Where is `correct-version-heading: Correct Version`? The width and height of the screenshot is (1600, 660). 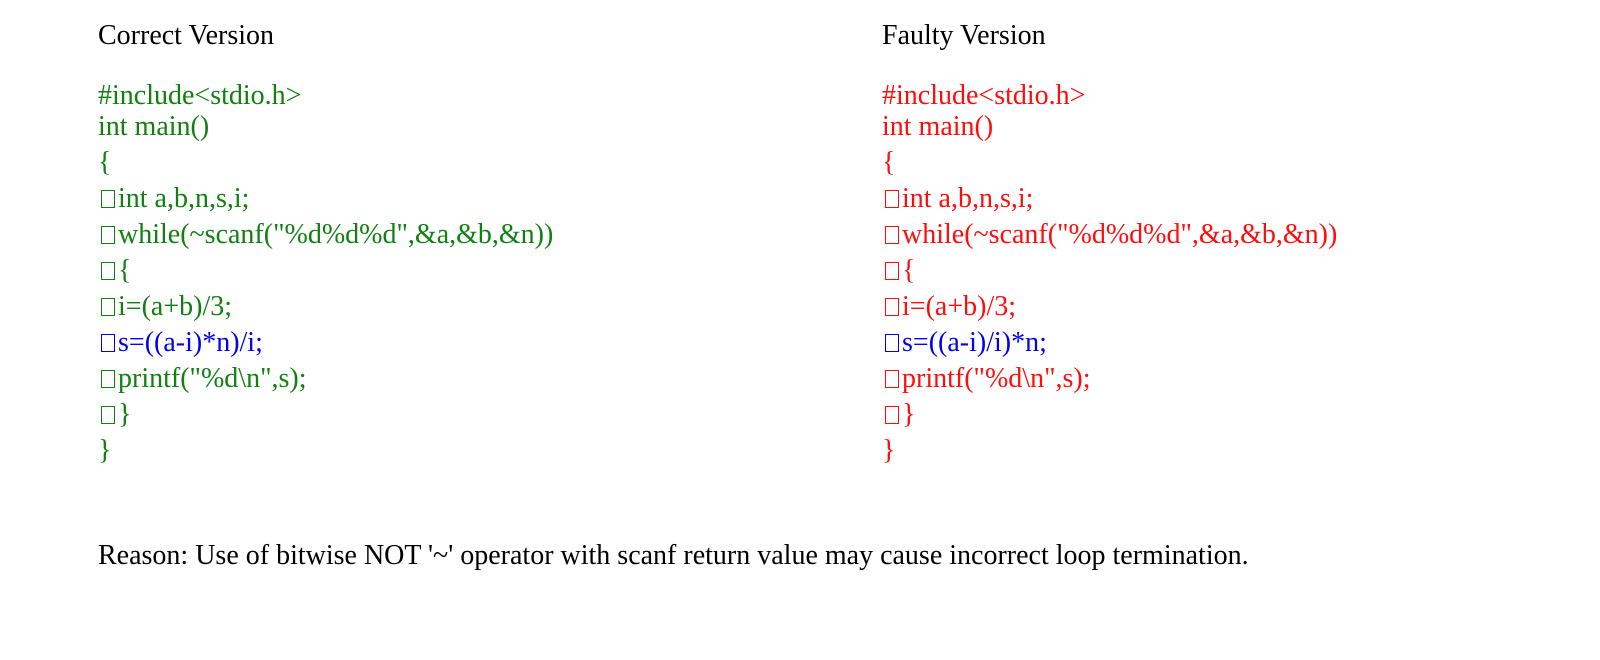
correct-version-heading: Correct Version is located at coordinates (186, 35).